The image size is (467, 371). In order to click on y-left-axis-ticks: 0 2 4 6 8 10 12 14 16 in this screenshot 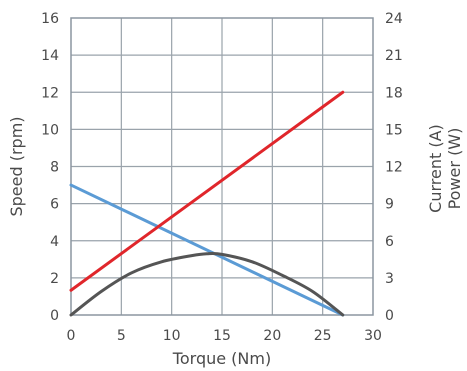, I will do `click(50, 167)`.